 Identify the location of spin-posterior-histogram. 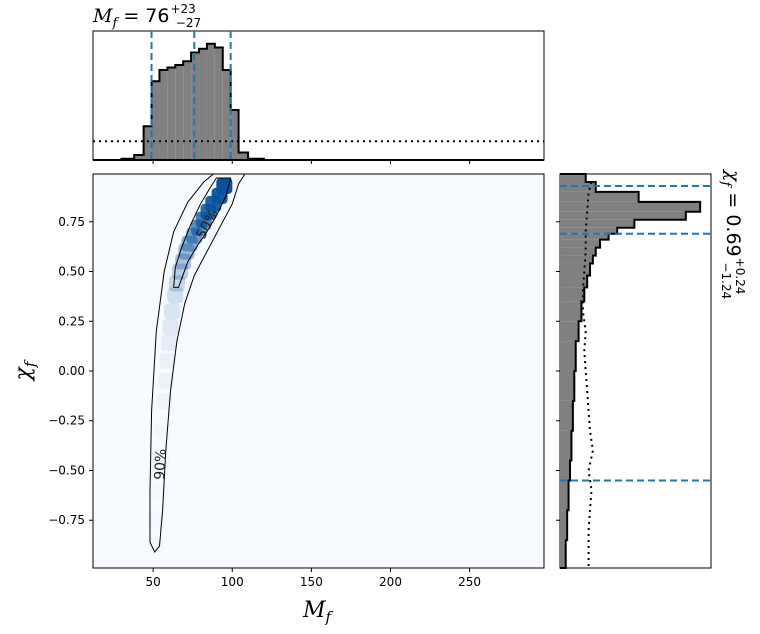
(631, 371).